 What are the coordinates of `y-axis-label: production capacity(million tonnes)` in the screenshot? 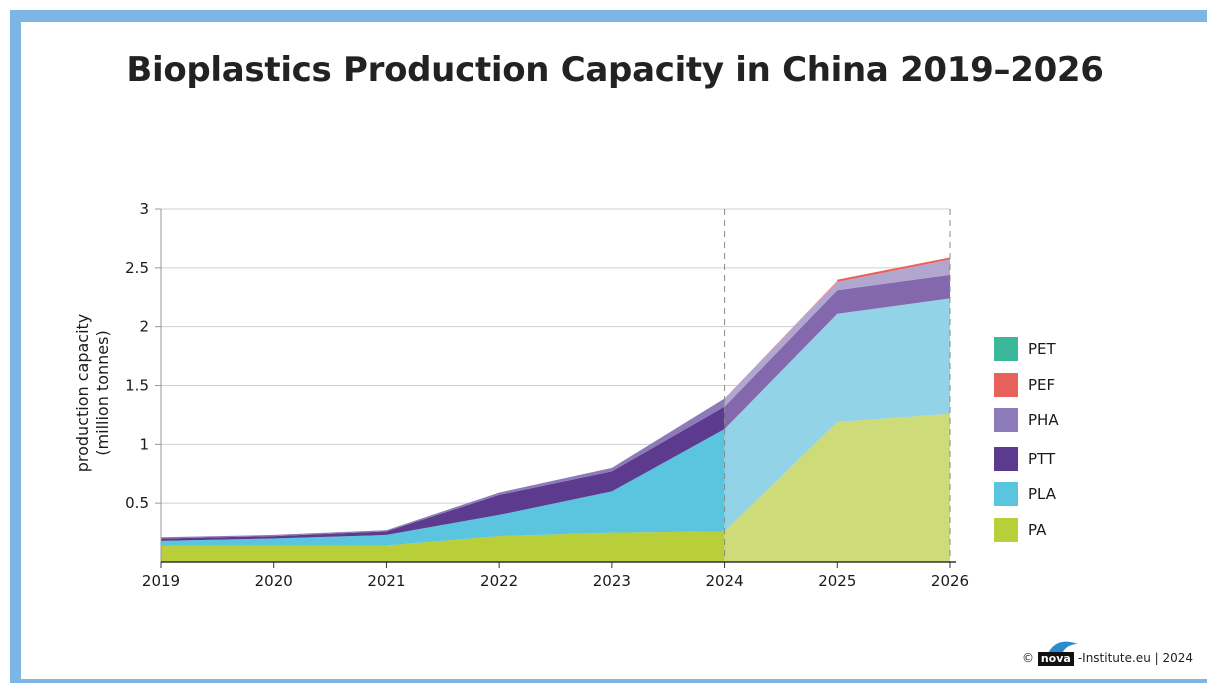 It's located at (92, 393).